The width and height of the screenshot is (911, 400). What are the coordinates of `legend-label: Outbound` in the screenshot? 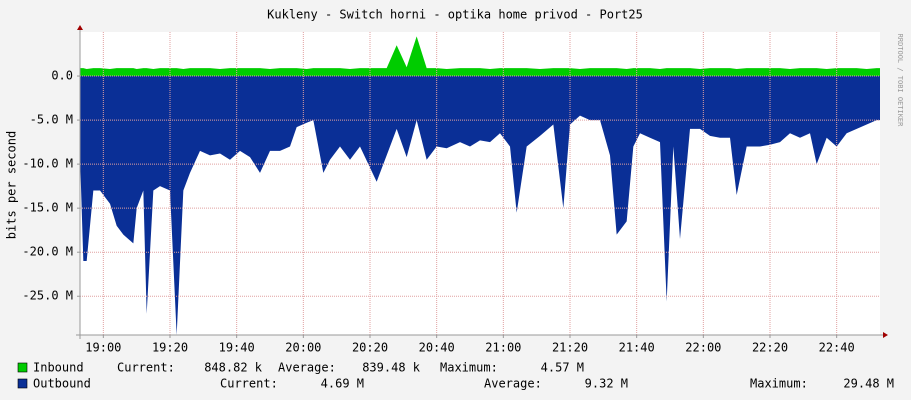 It's located at (62, 384).